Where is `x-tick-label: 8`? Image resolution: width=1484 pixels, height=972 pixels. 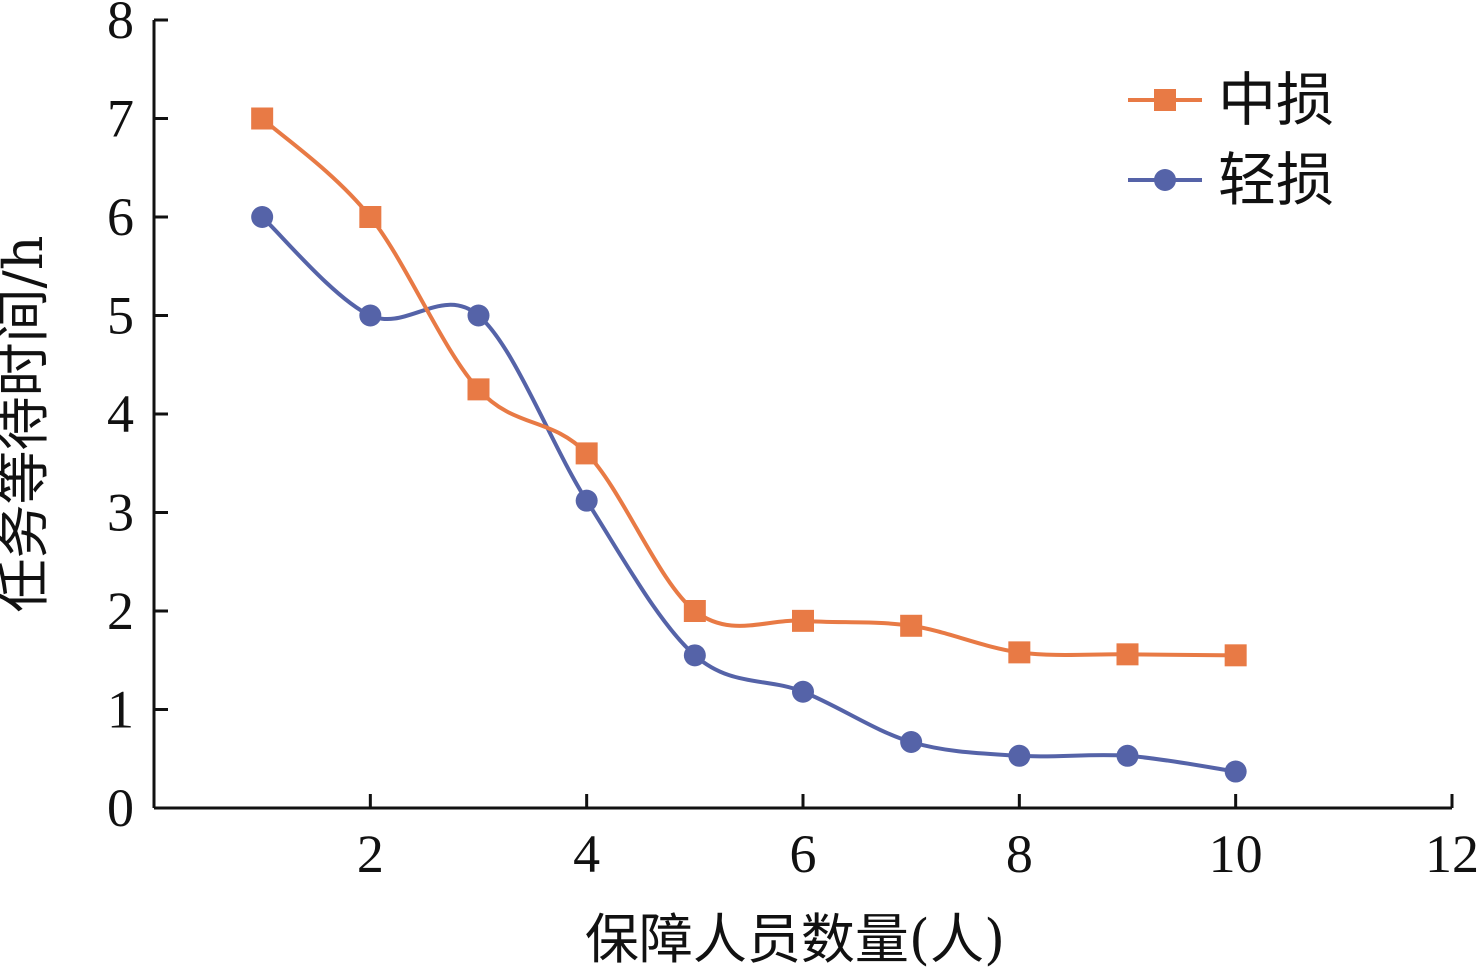
x-tick-label: 8 is located at coordinates (1019, 854).